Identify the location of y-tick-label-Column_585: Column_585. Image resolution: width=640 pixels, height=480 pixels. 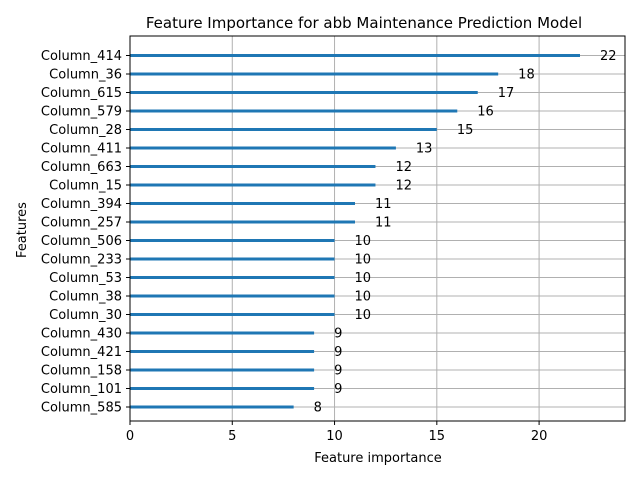
(81, 408).